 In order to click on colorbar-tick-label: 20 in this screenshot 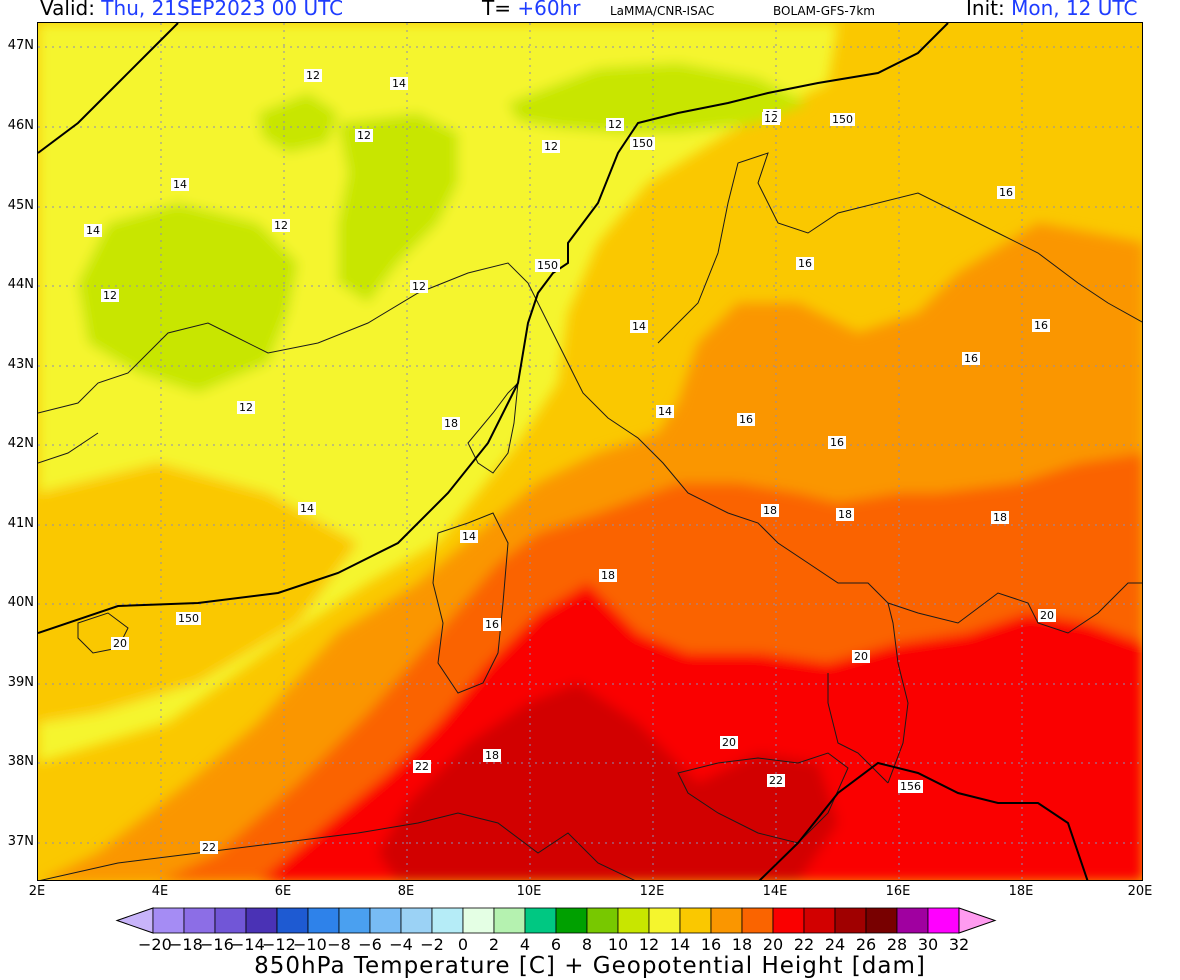, I will do `click(773, 944)`.